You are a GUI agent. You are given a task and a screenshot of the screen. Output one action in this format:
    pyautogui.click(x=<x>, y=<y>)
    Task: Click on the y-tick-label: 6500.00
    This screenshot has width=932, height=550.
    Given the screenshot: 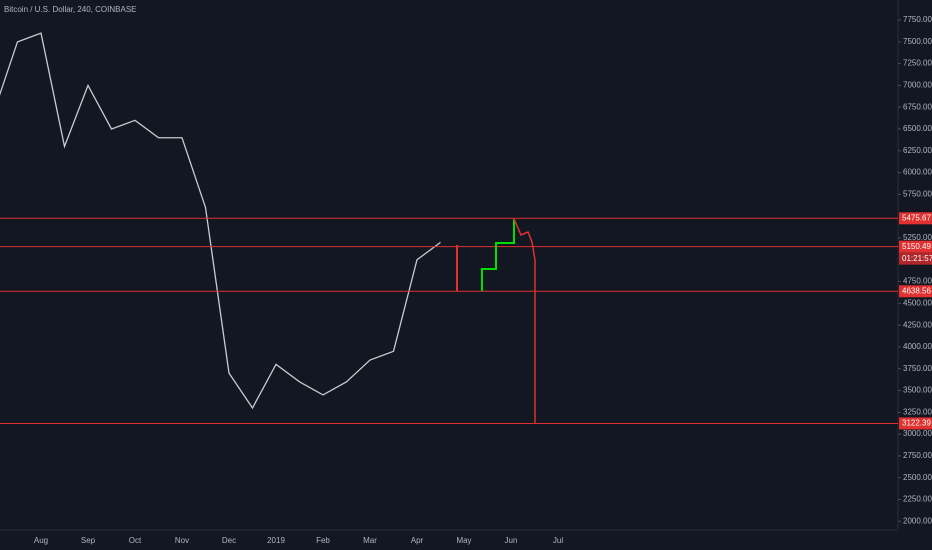 What is the action you would take?
    pyautogui.click(x=917, y=128)
    